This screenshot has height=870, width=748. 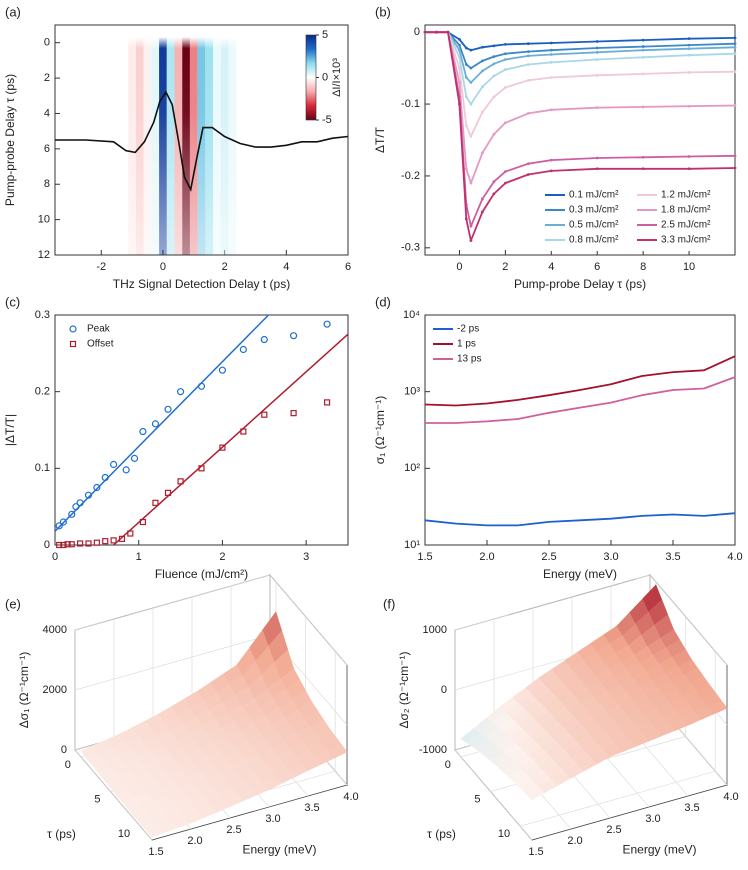 I want to click on legend-label: 1.2 mJ/cm², so click(x=686, y=195).